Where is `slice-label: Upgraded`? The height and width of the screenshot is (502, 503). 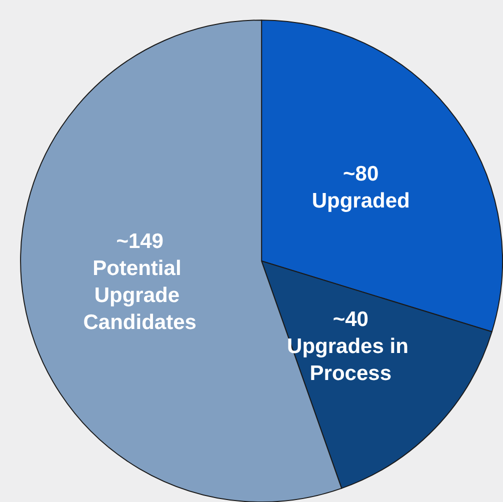 slice-label: Upgraded is located at coordinates (361, 201).